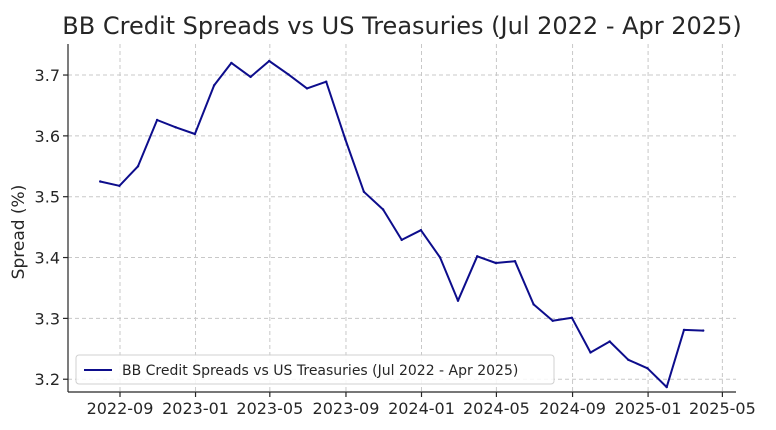 The image size is (776, 430). Describe the element at coordinates (47, 379) in the screenshot. I see `y-tick-label: 3.2` at that location.